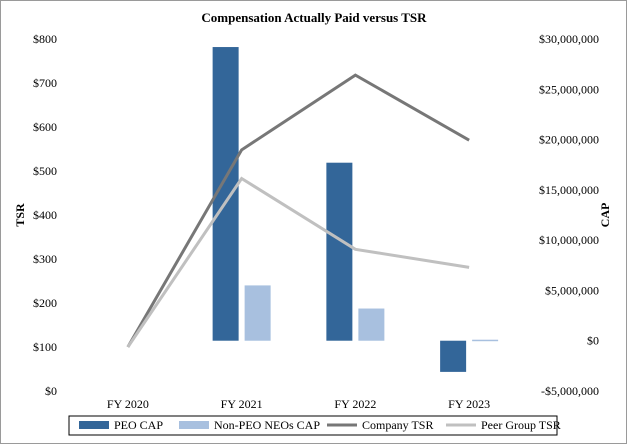 The image size is (627, 445). Describe the element at coordinates (569, 39) in the screenshot. I see `right-tick-label: $30,000,000` at that location.